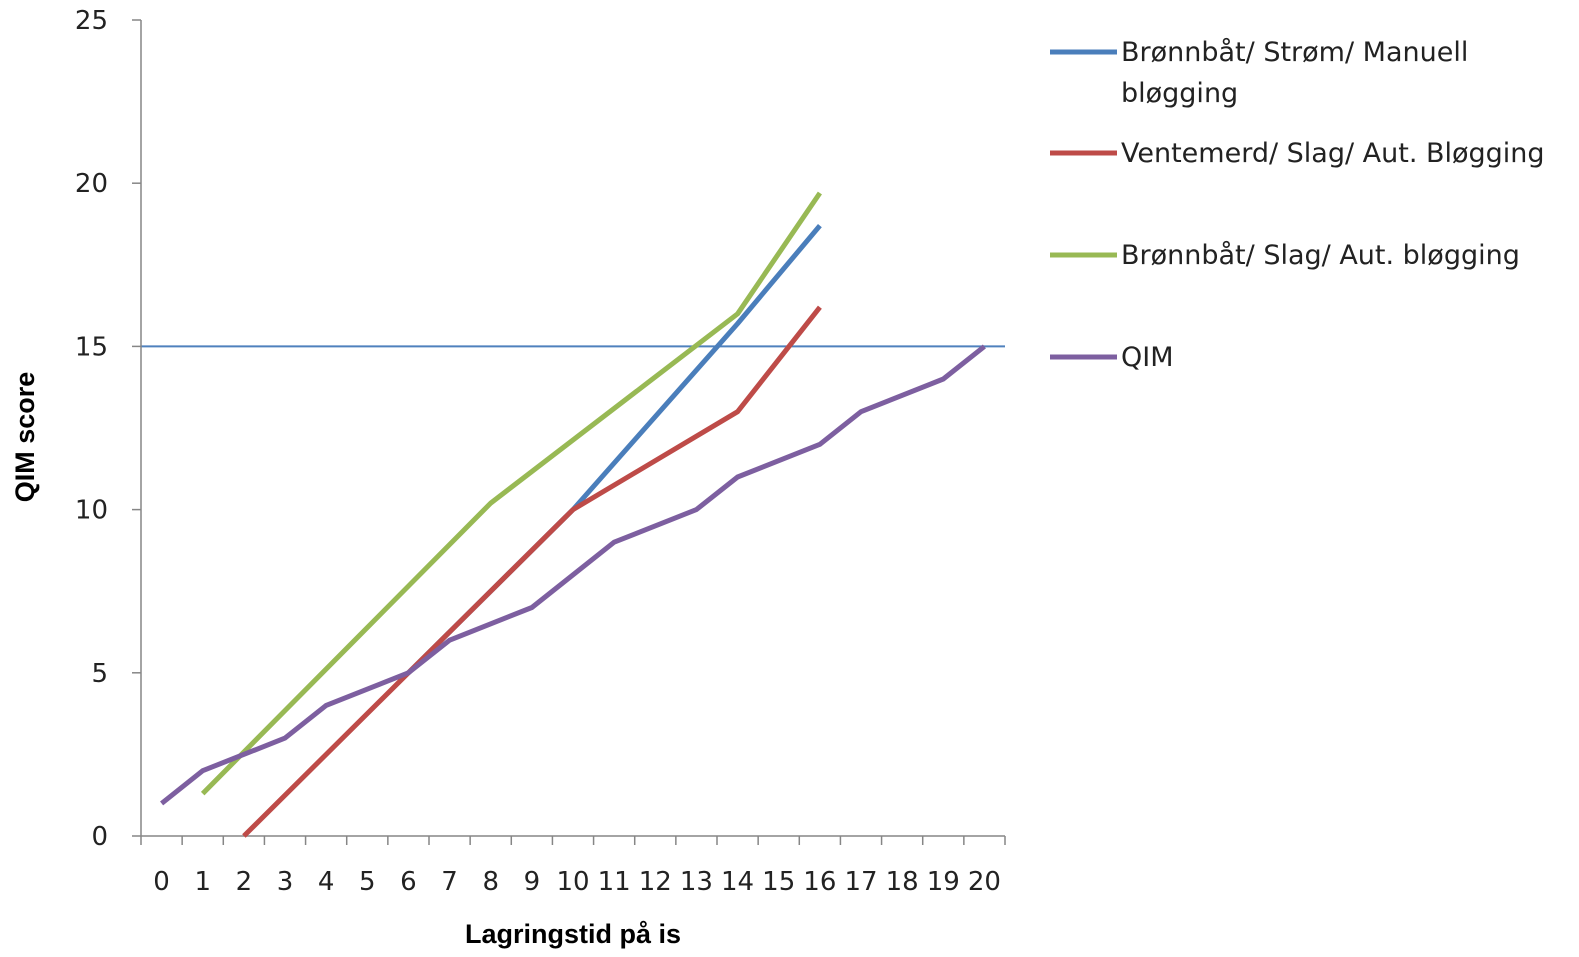  What do you see at coordinates (532, 882) in the screenshot?
I see `x-tick-label: 9` at bounding box center [532, 882].